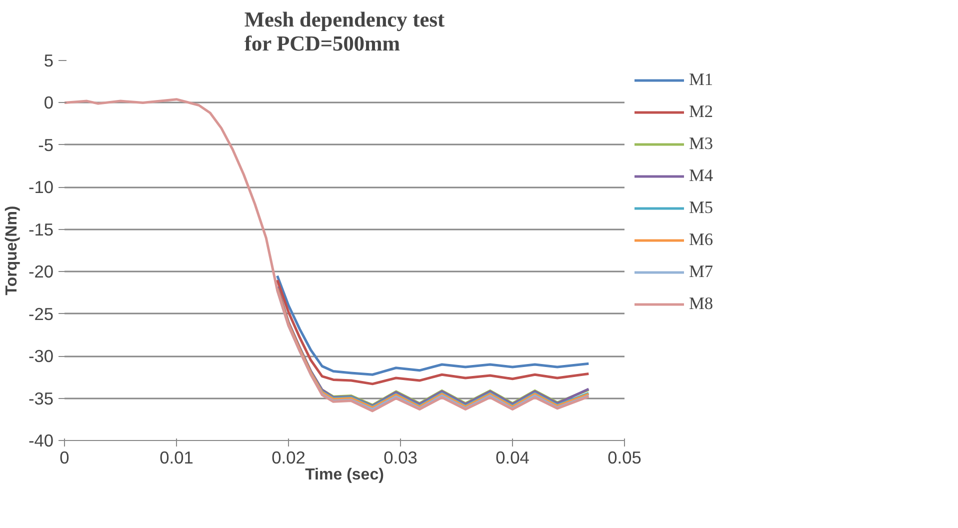 The image size is (958, 528). What do you see at coordinates (41, 187) in the screenshot?
I see `y-tick-label: -10` at bounding box center [41, 187].